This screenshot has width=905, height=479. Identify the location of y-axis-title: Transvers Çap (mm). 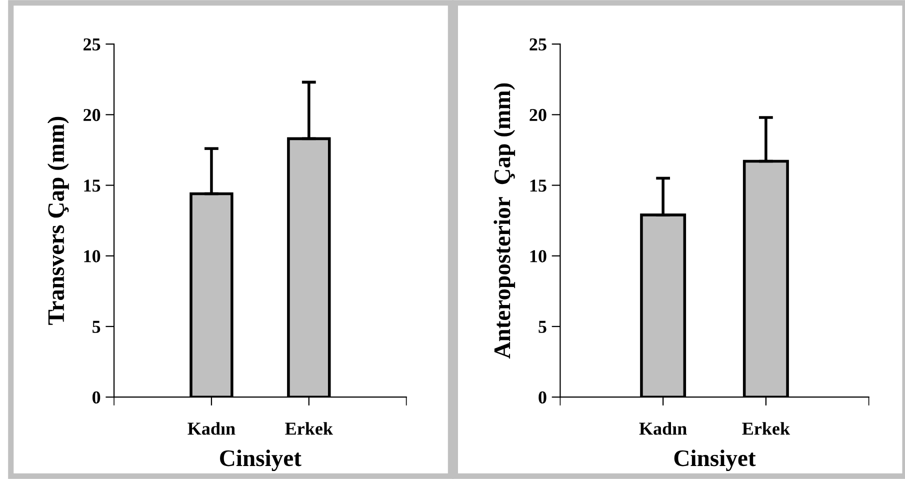
(58, 220).